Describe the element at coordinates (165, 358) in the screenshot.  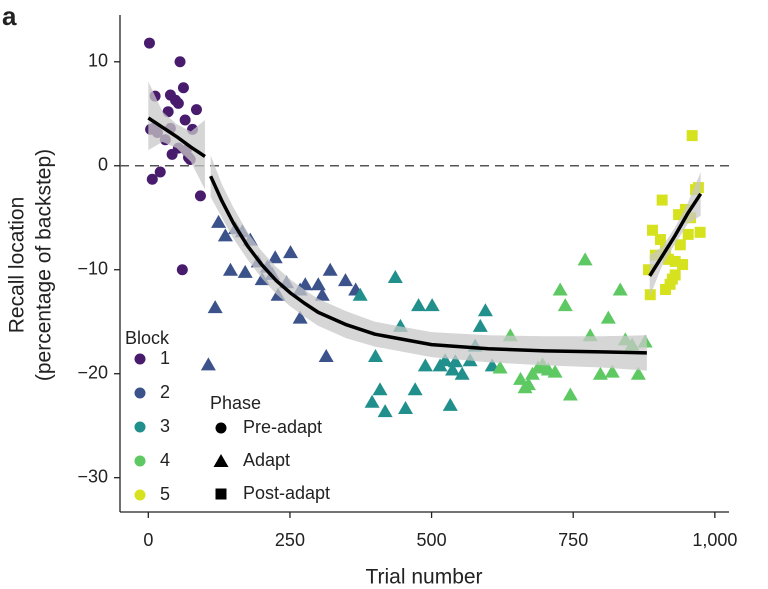
I see `legend-label: 1` at that location.